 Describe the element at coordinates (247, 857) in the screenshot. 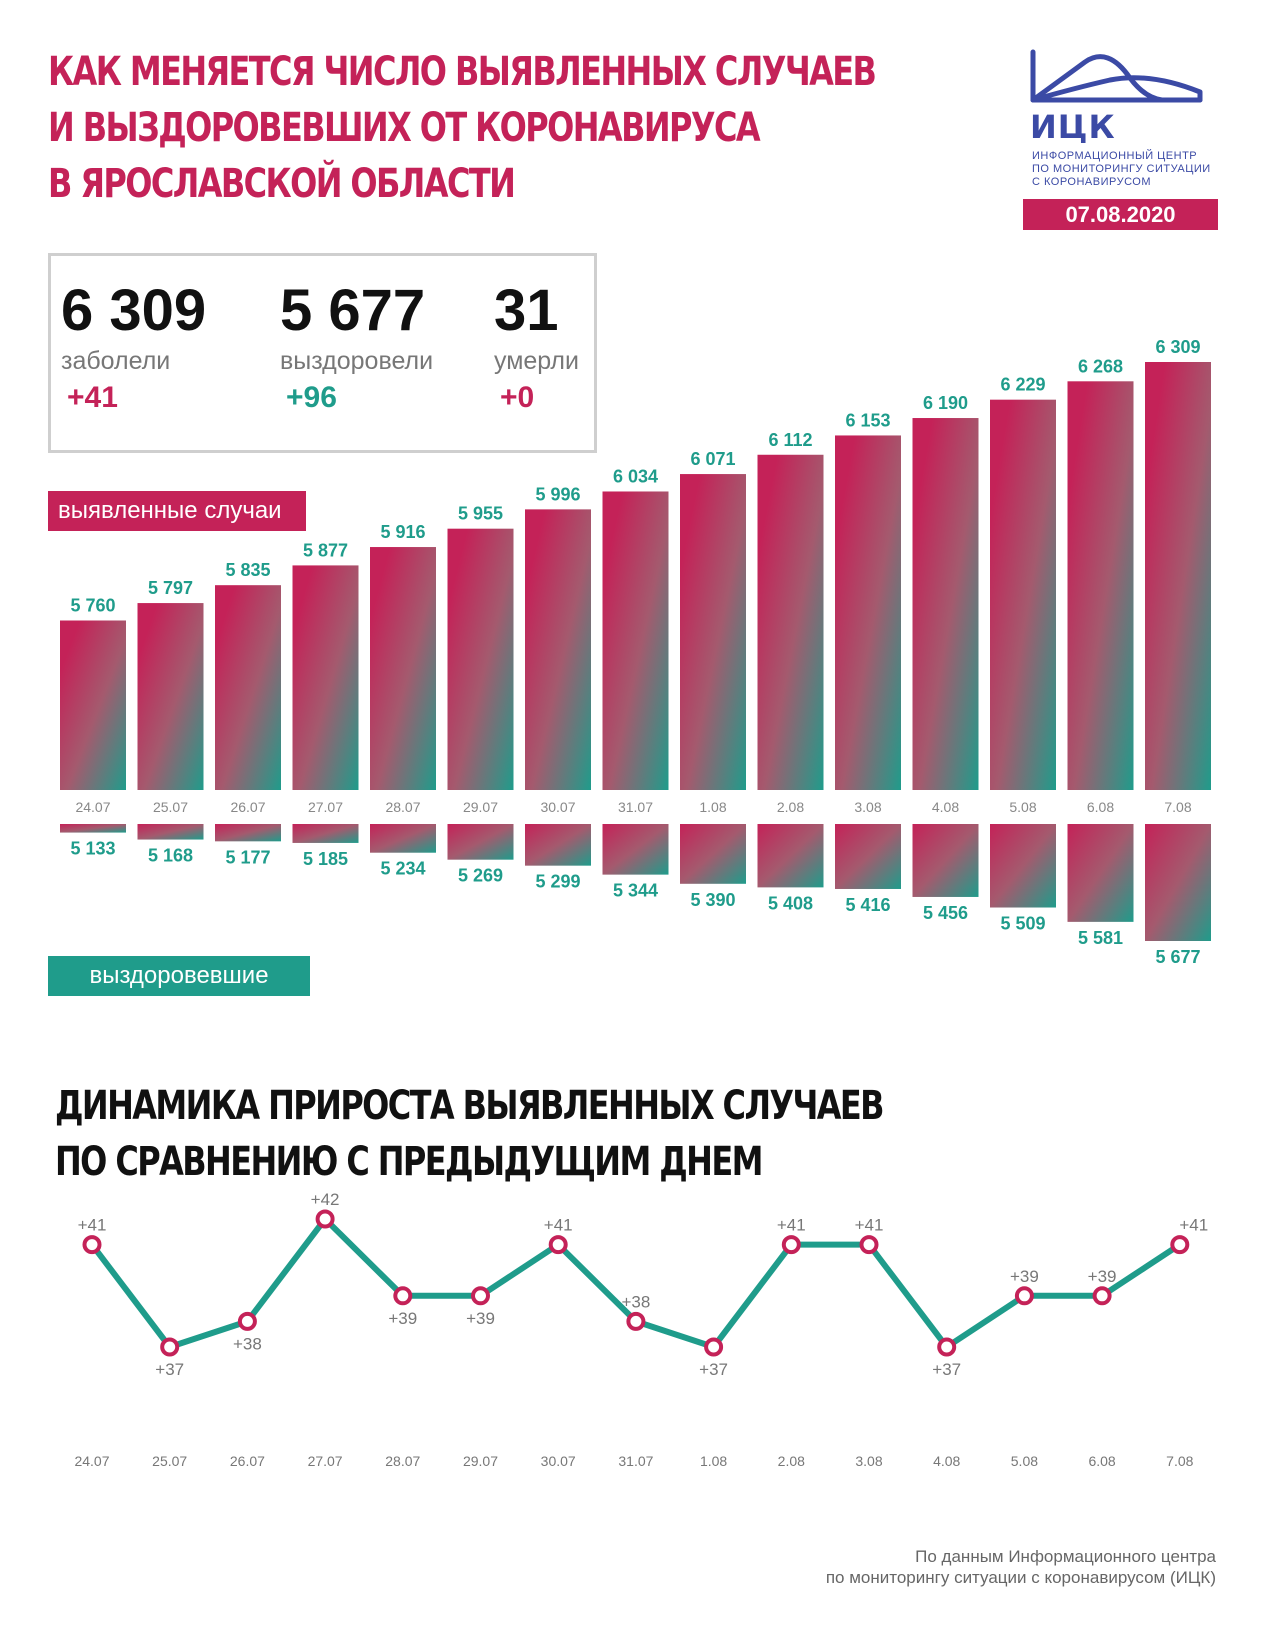

I see `bar-recovered-label-26.07: 5 177` at that location.